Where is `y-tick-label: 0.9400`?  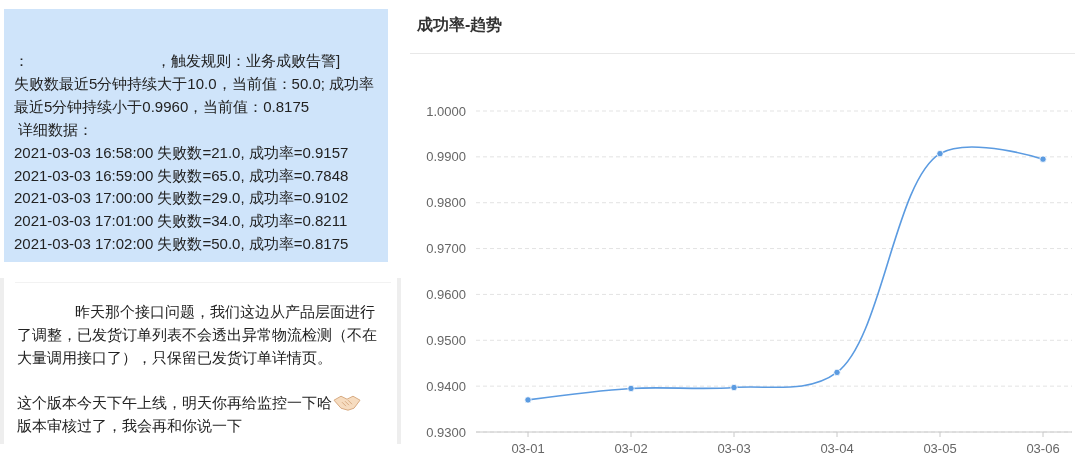
y-tick-label: 0.9400 is located at coordinates (446, 386).